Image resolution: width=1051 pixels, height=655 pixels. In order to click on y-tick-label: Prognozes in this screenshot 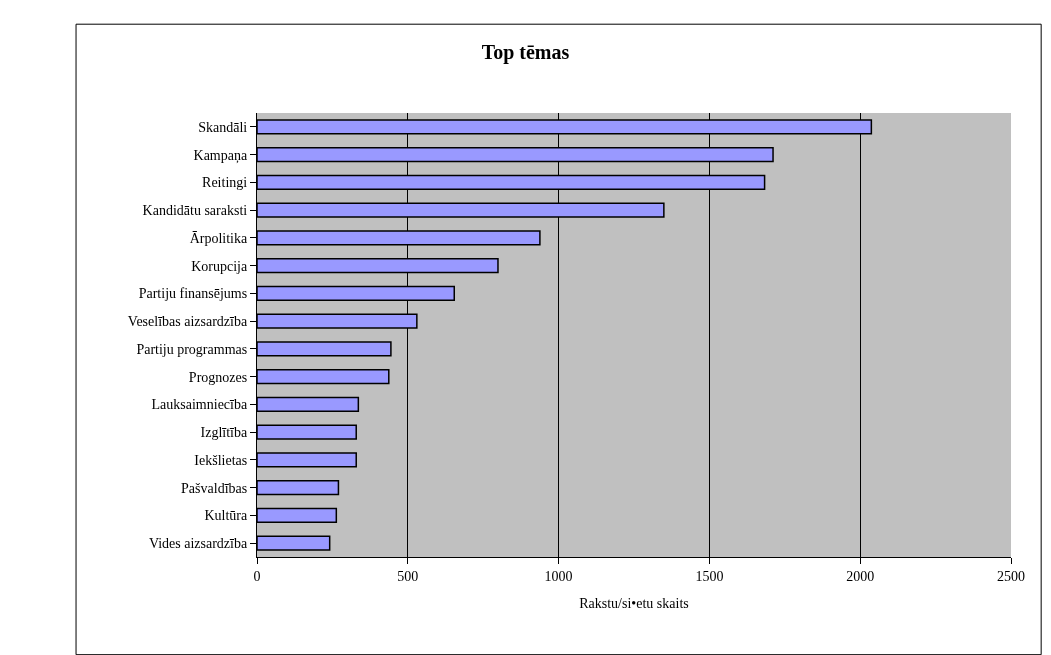, I will do `click(218, 377)`.